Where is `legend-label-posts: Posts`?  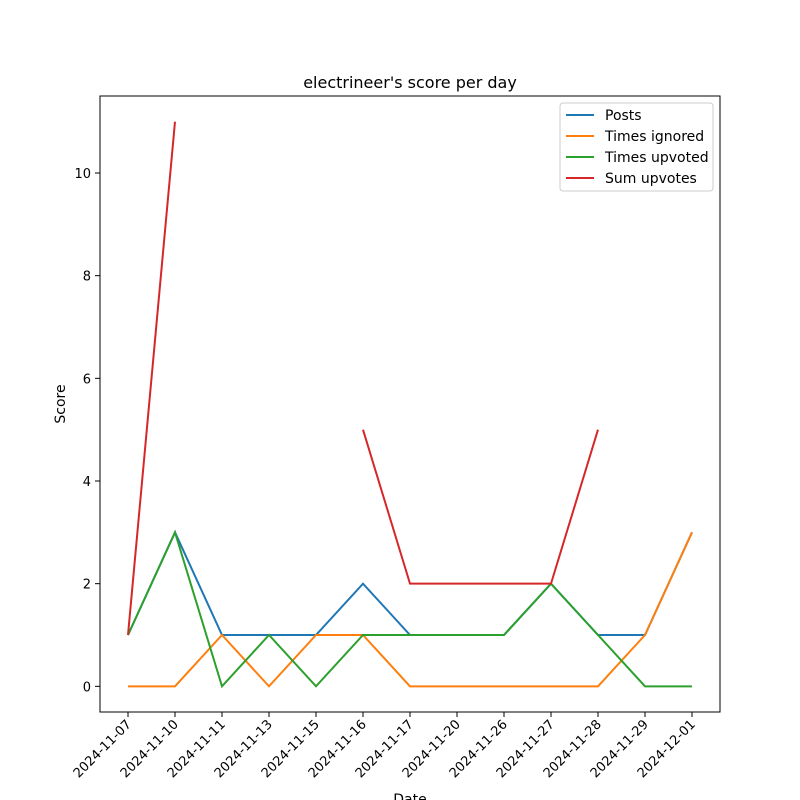 legend-label-posts: Posts is located at coordinates (623, 116).